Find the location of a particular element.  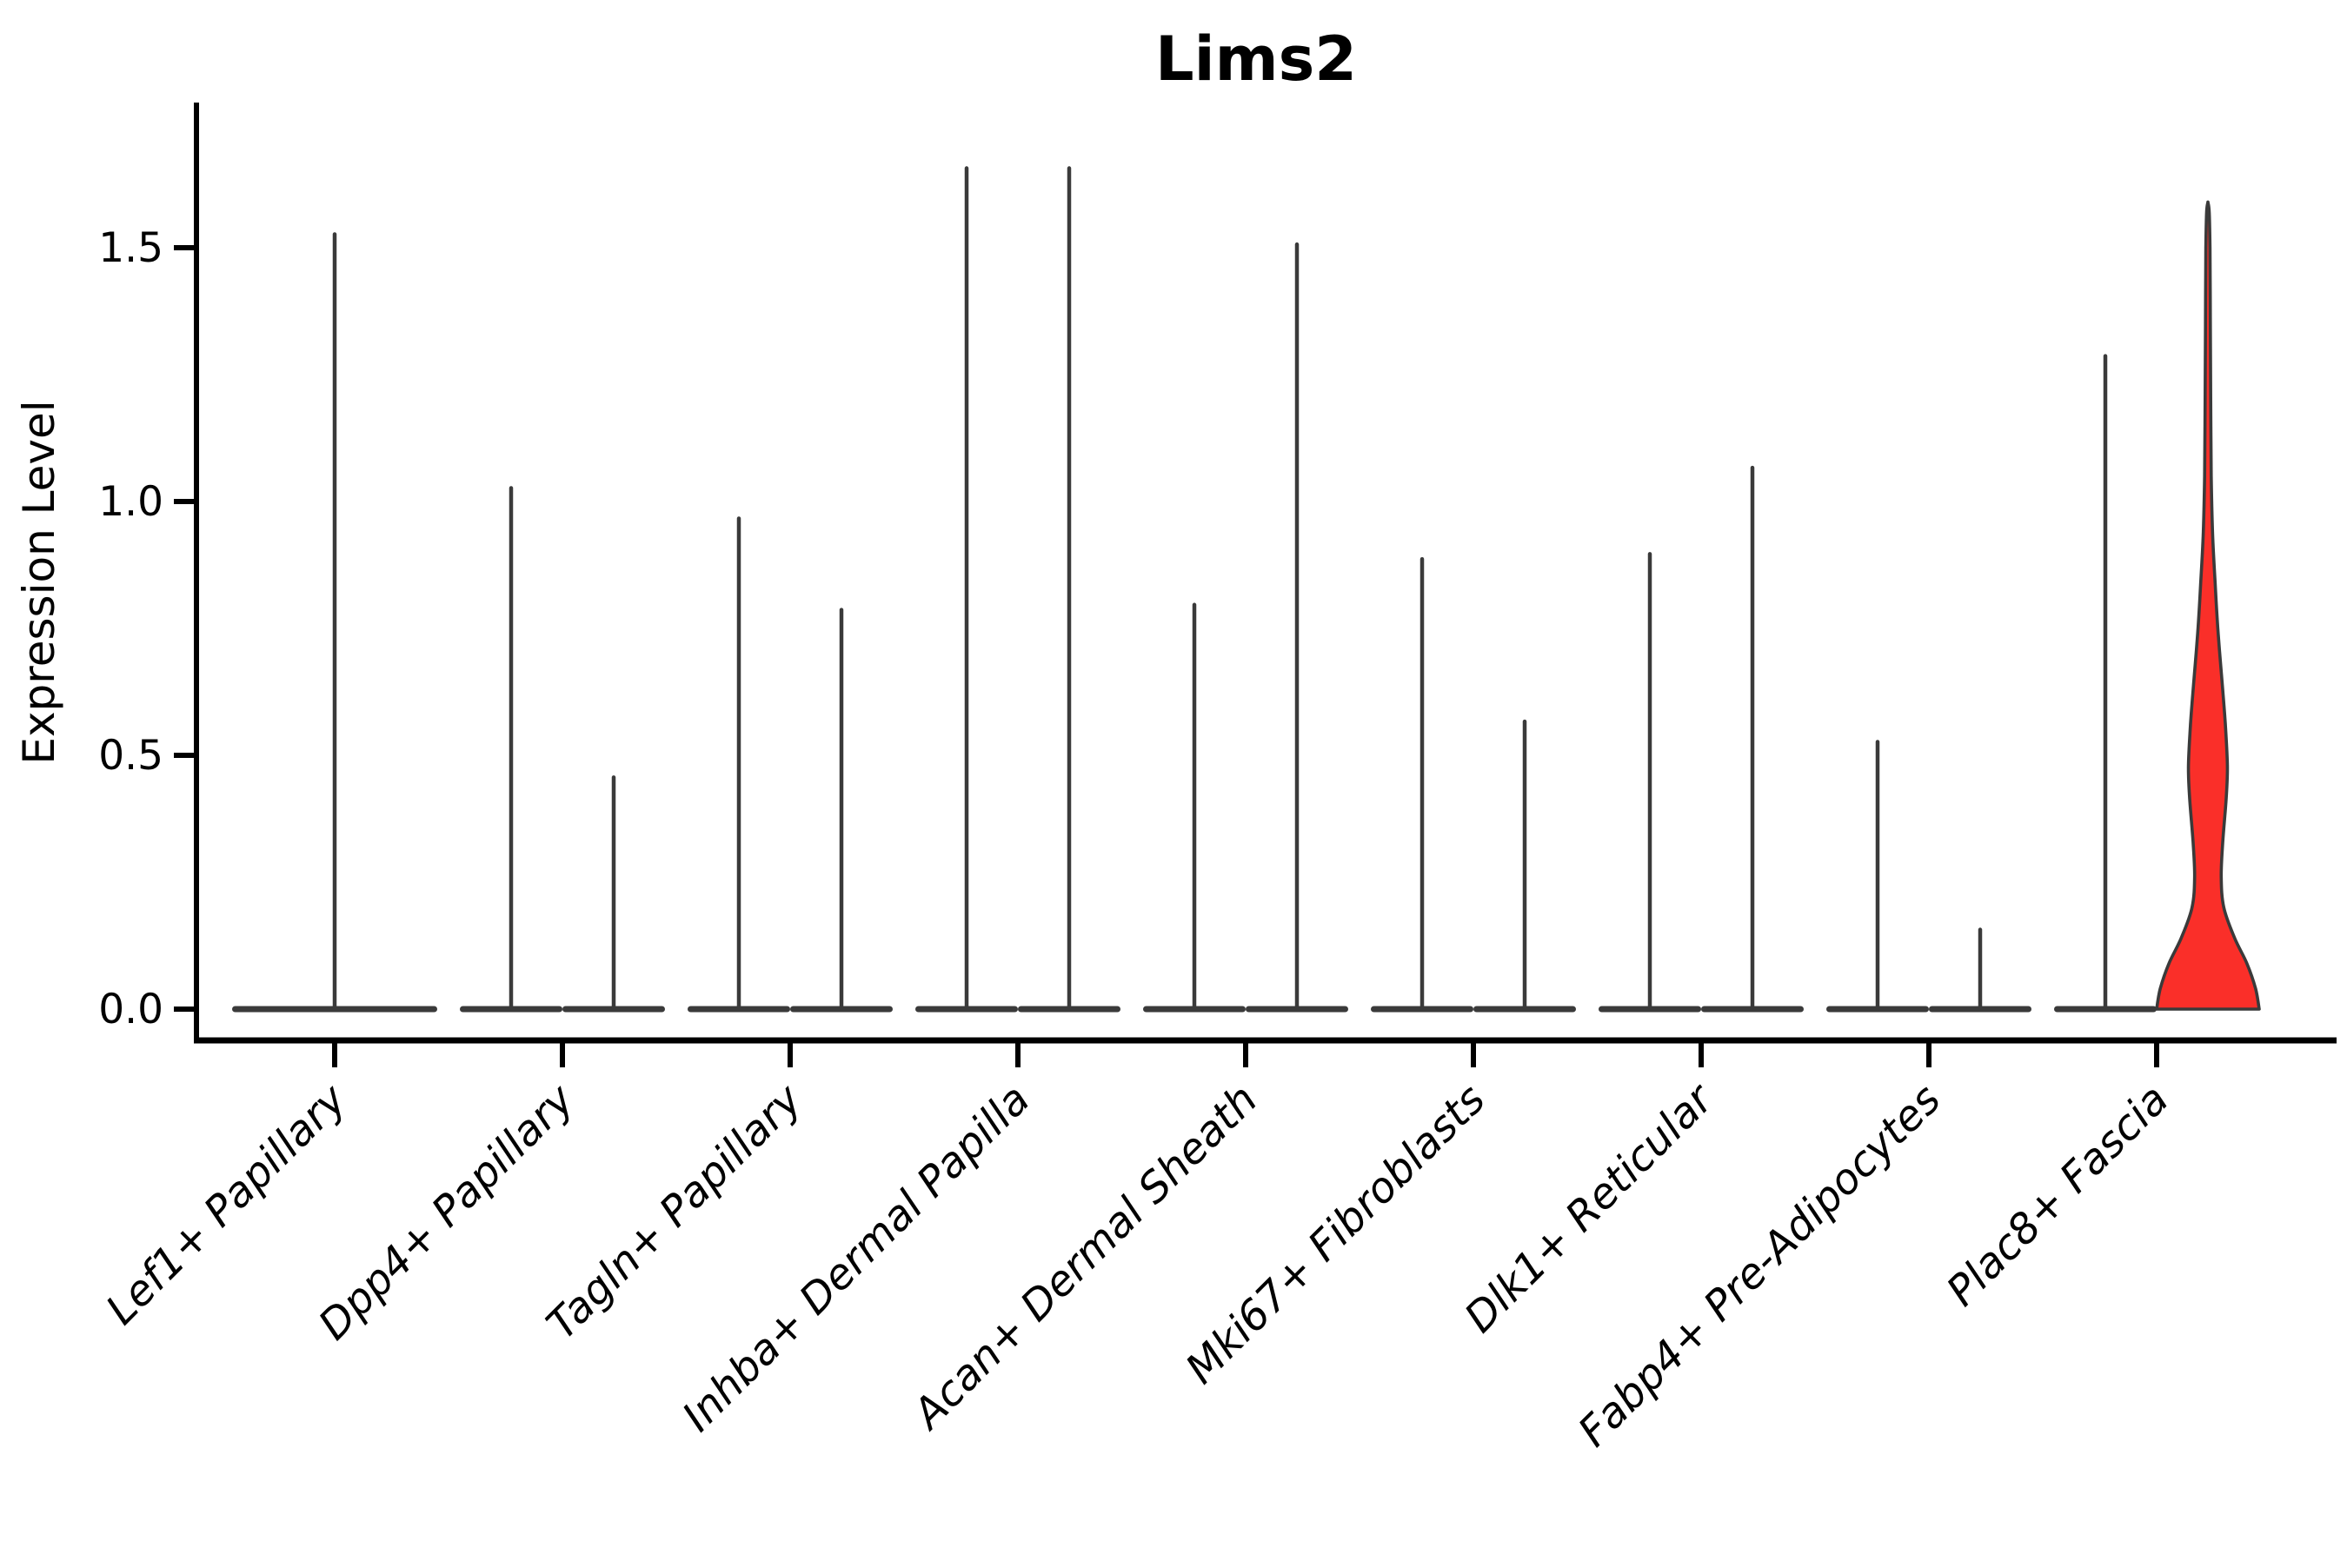

x-tick-label: Dlk1+ Reticular is located at coordinates (1590, 1208).